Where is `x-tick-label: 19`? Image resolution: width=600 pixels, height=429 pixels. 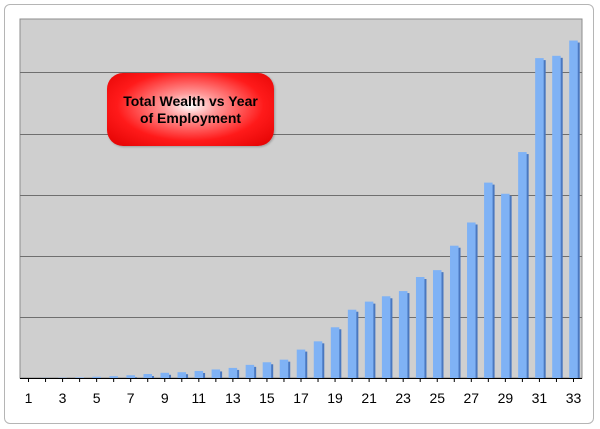
x-tick-label: 19 is located at coordinates (335, 398).